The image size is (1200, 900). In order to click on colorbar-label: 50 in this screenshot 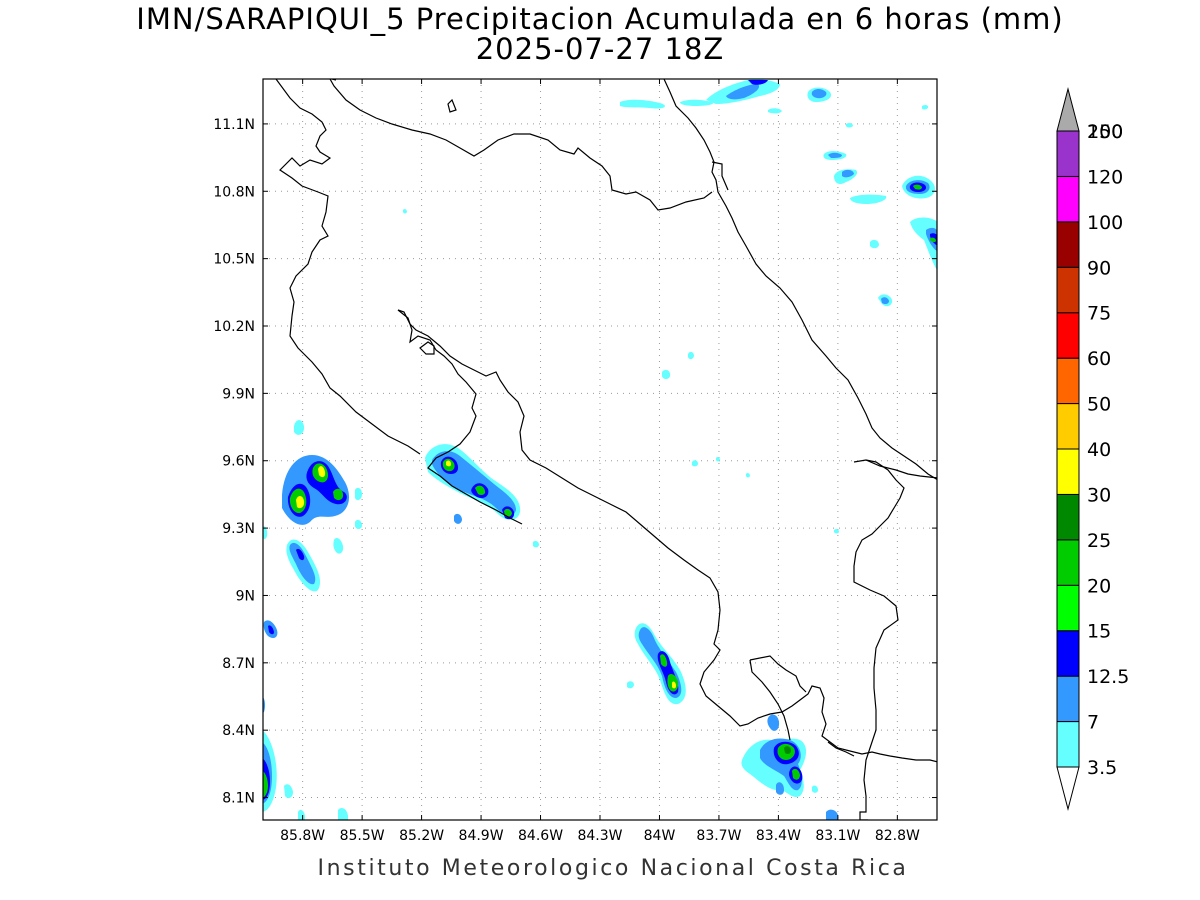, I will do `click(1099, 405)`.